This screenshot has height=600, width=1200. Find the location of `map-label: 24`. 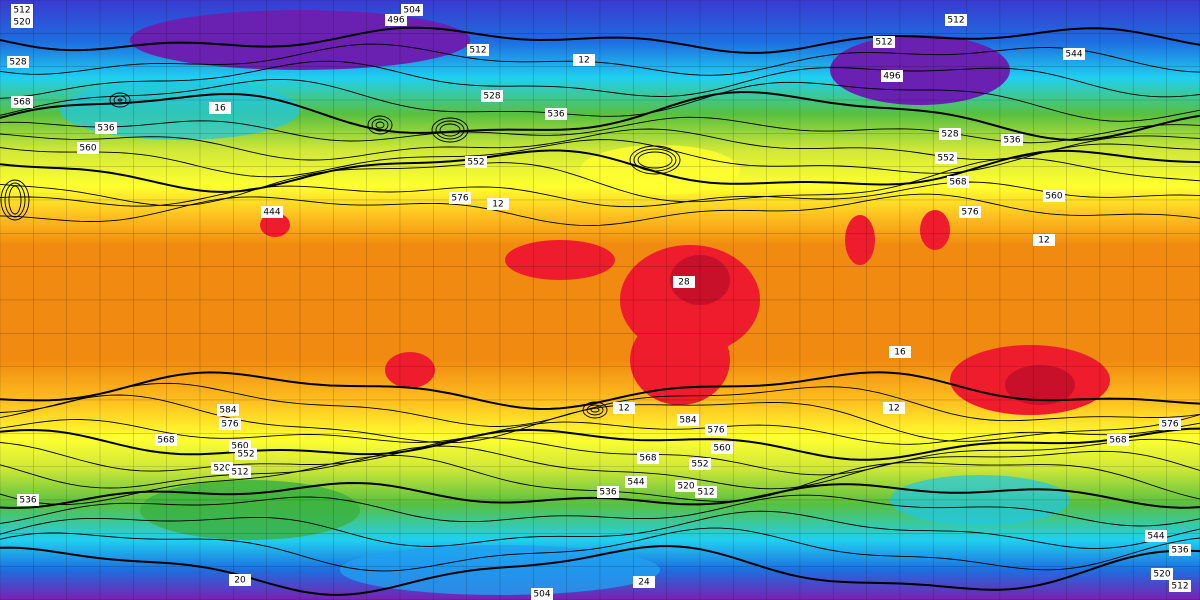

map-label: 24 is located at coordinates (644, 582).